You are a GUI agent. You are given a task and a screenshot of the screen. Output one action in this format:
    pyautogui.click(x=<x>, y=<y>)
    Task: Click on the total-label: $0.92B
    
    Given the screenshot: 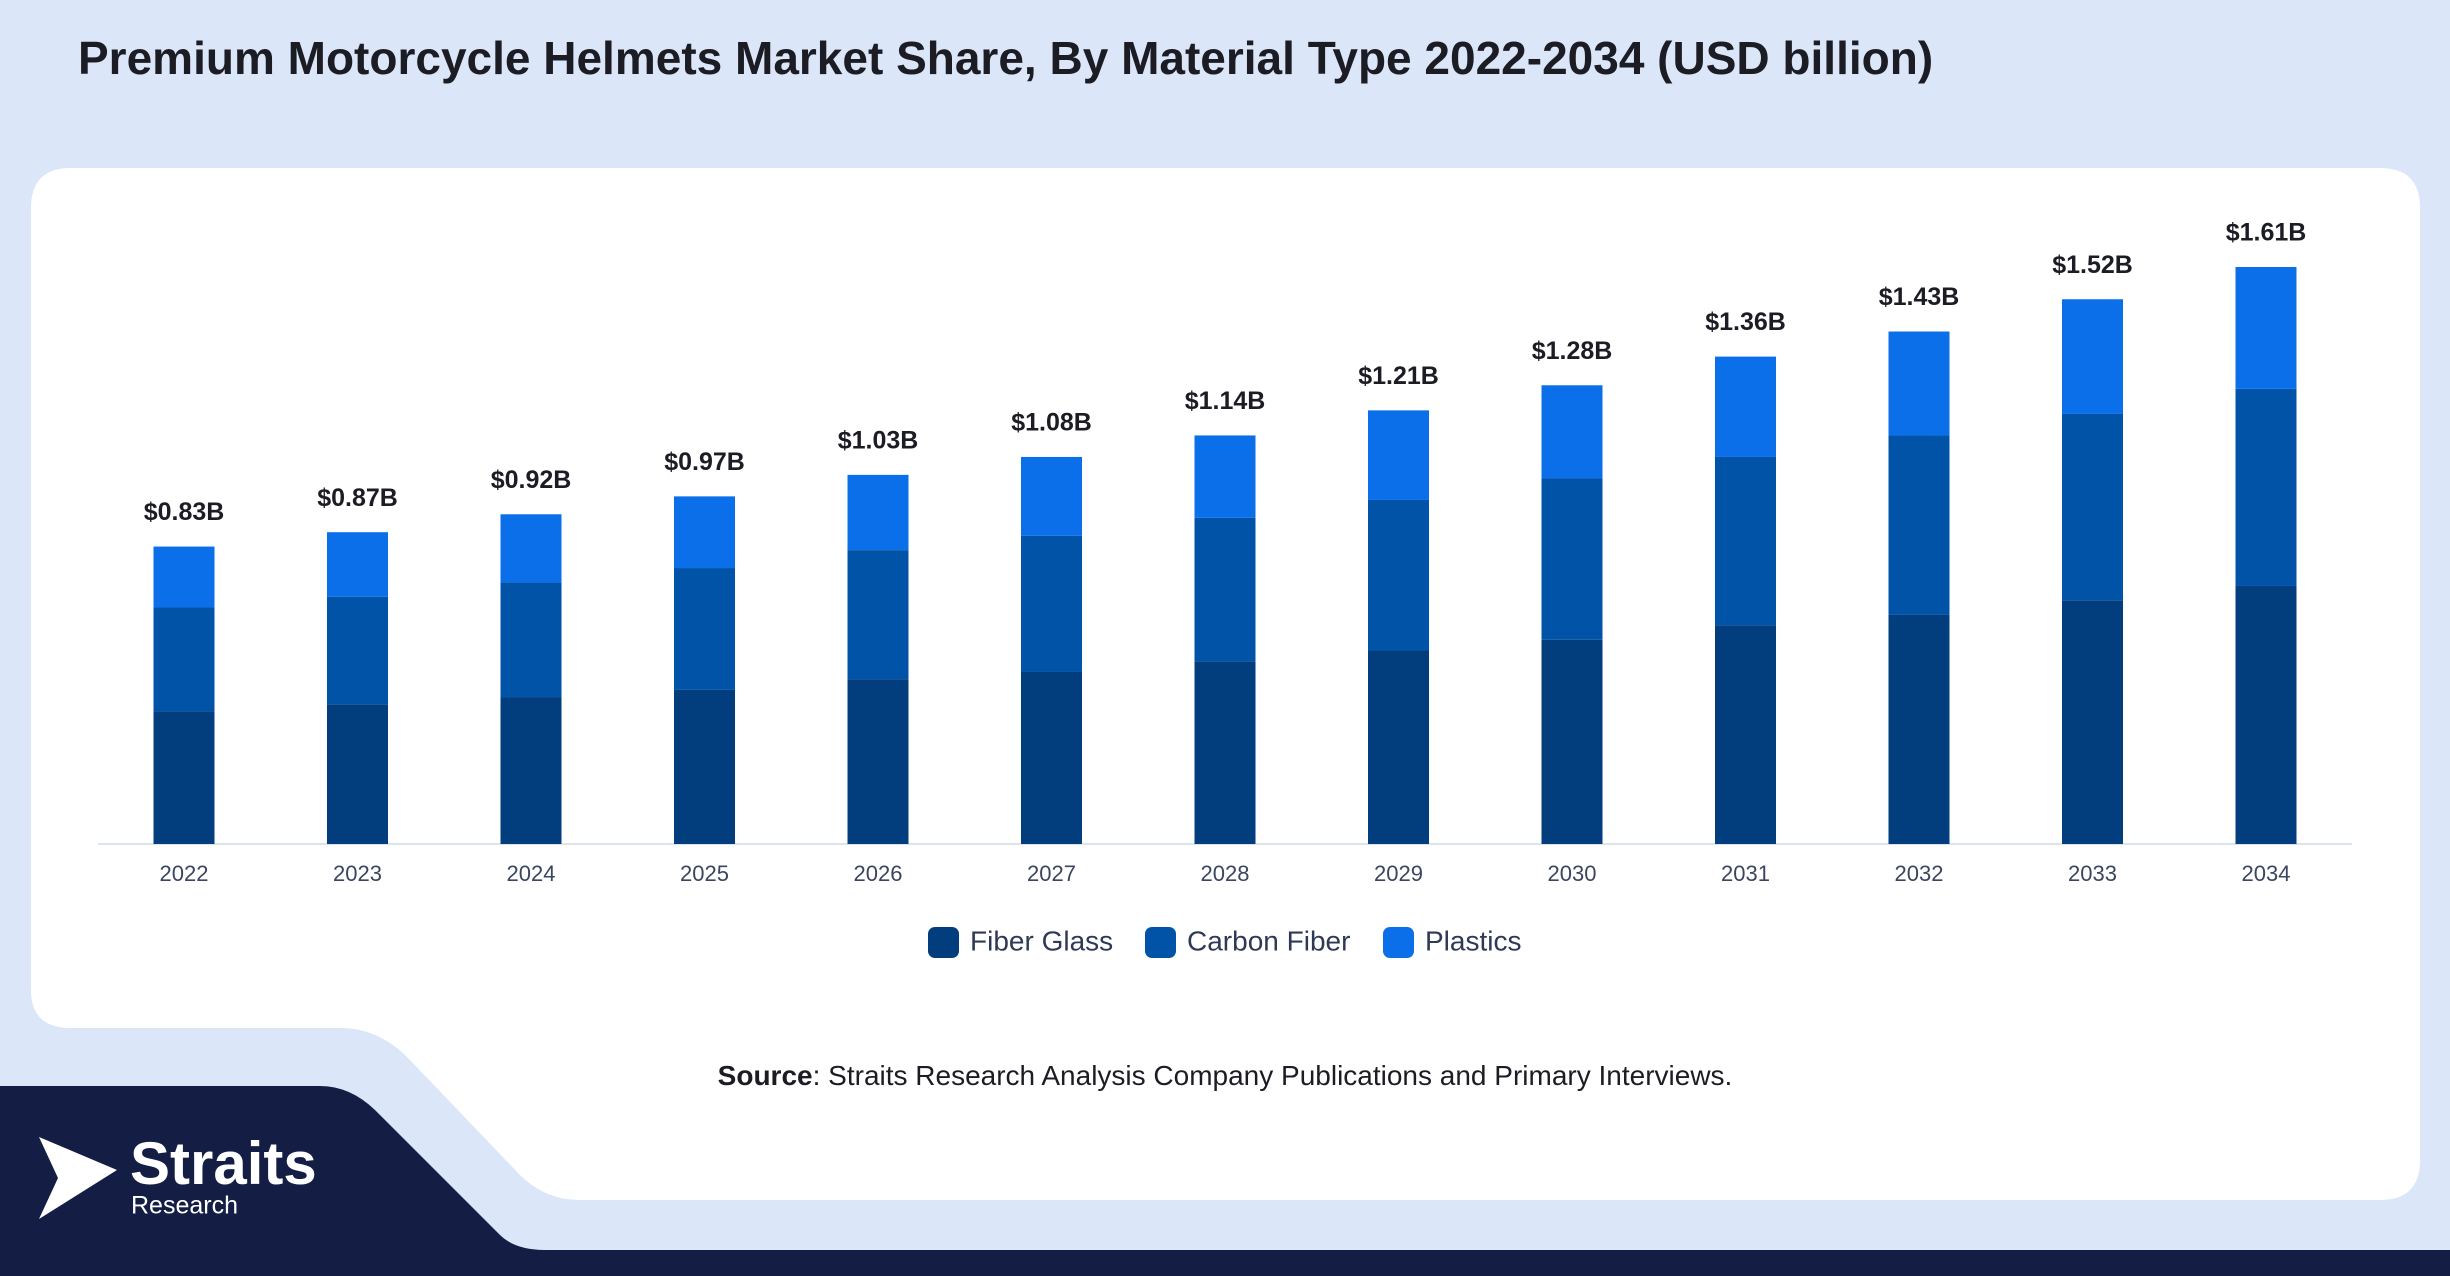 What is the action you would take?
    pyautogui.click(x=531, y=480)
    